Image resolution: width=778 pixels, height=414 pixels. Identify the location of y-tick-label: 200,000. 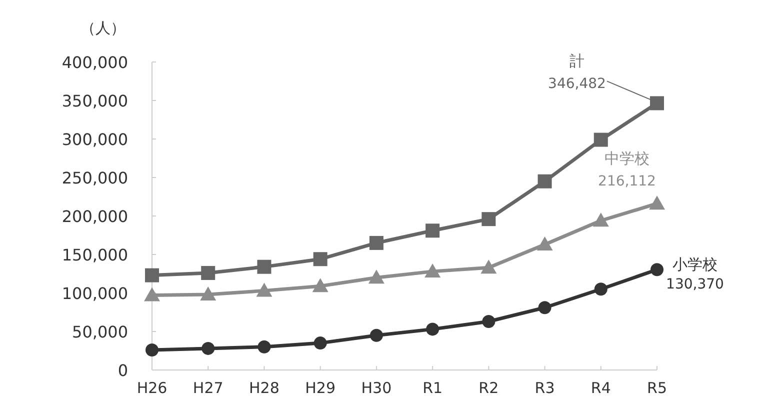
(95, 216).